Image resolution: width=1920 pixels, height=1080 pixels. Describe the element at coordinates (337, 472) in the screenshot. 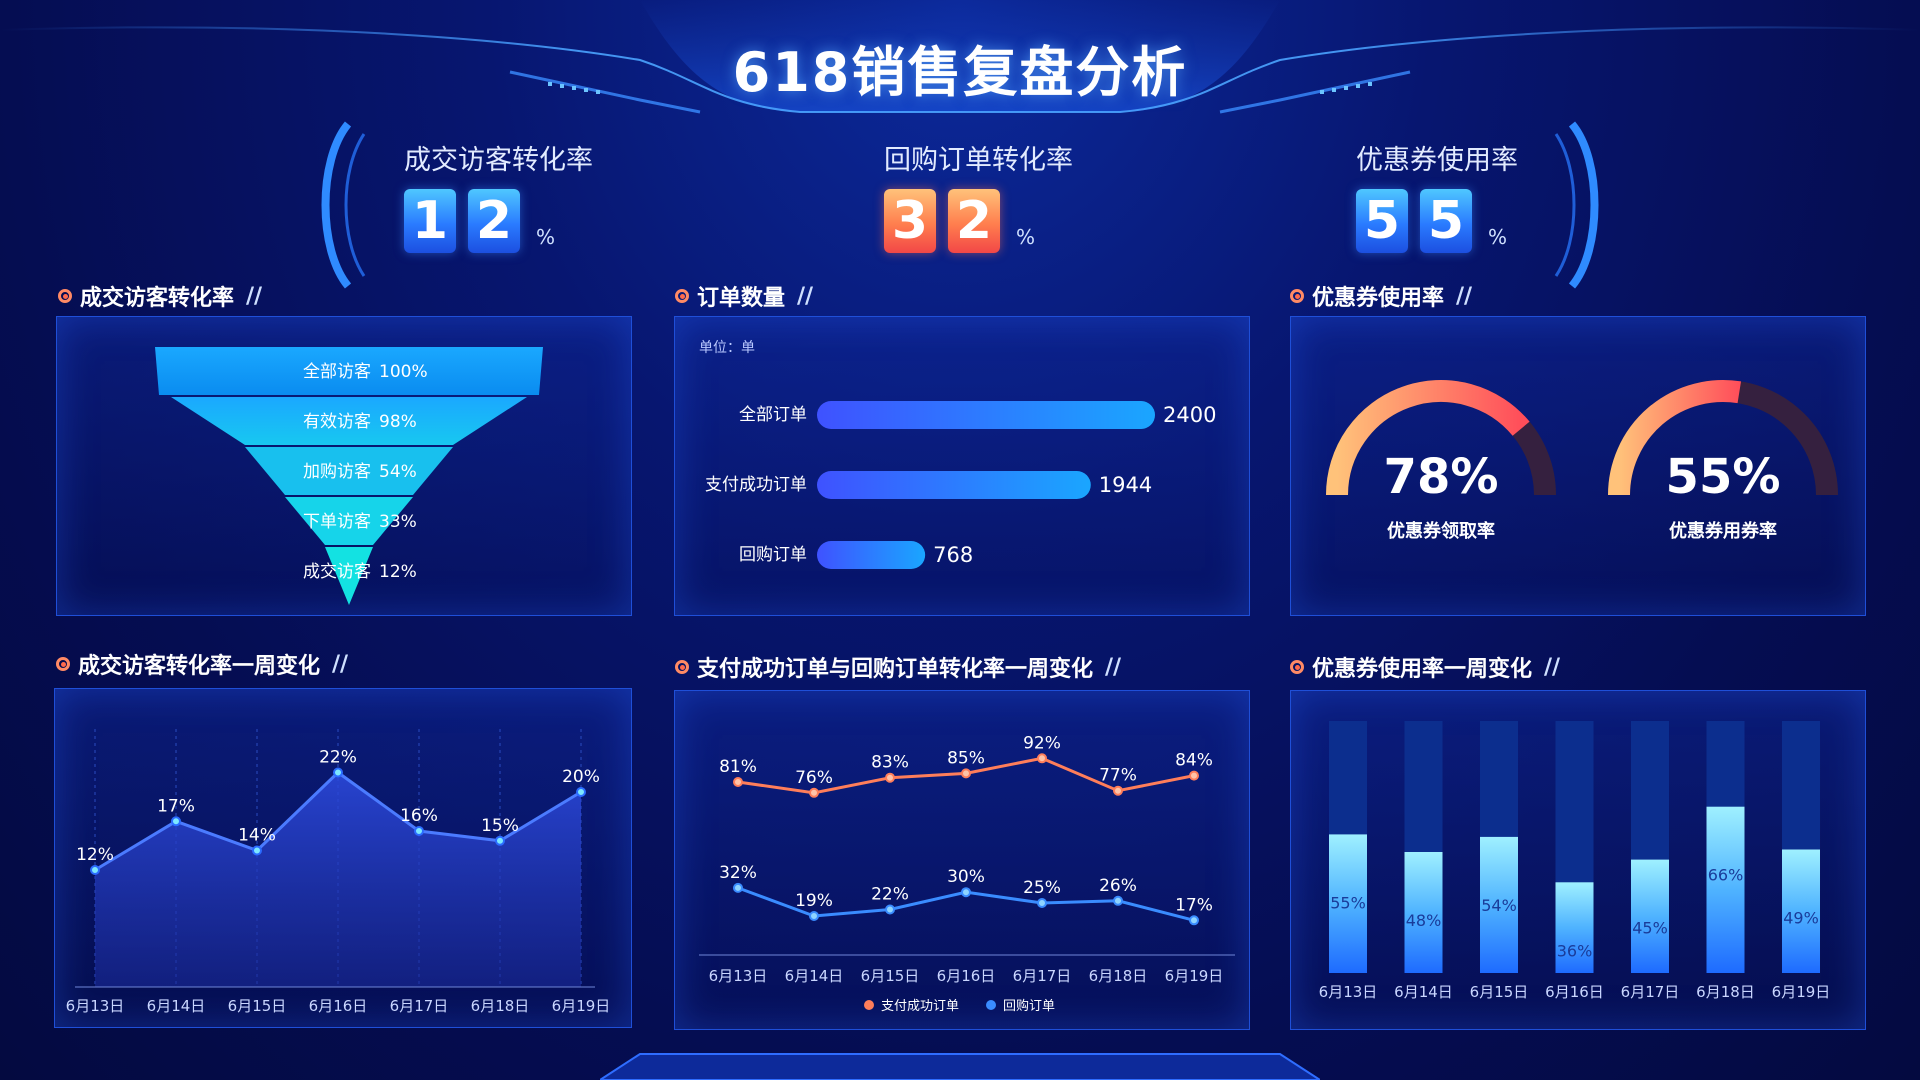

I see `funnel-label: 加购访客` at that location.